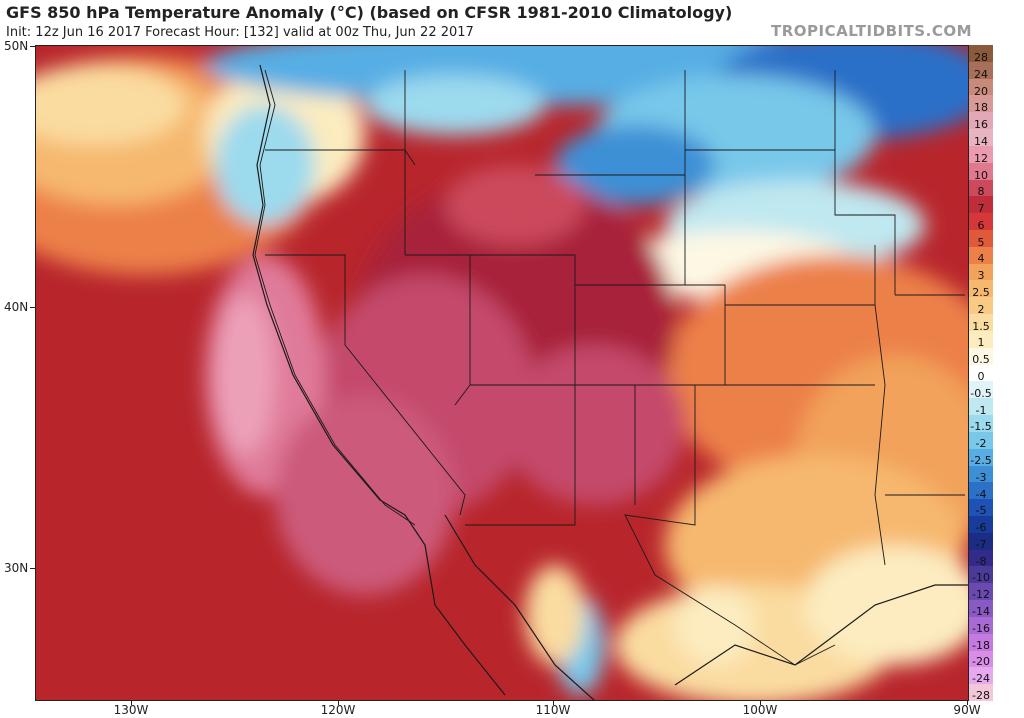 The height and width of the screenshot is (718, 1024). I want to click on lon-label-110w: 110W, so click(553, 710).